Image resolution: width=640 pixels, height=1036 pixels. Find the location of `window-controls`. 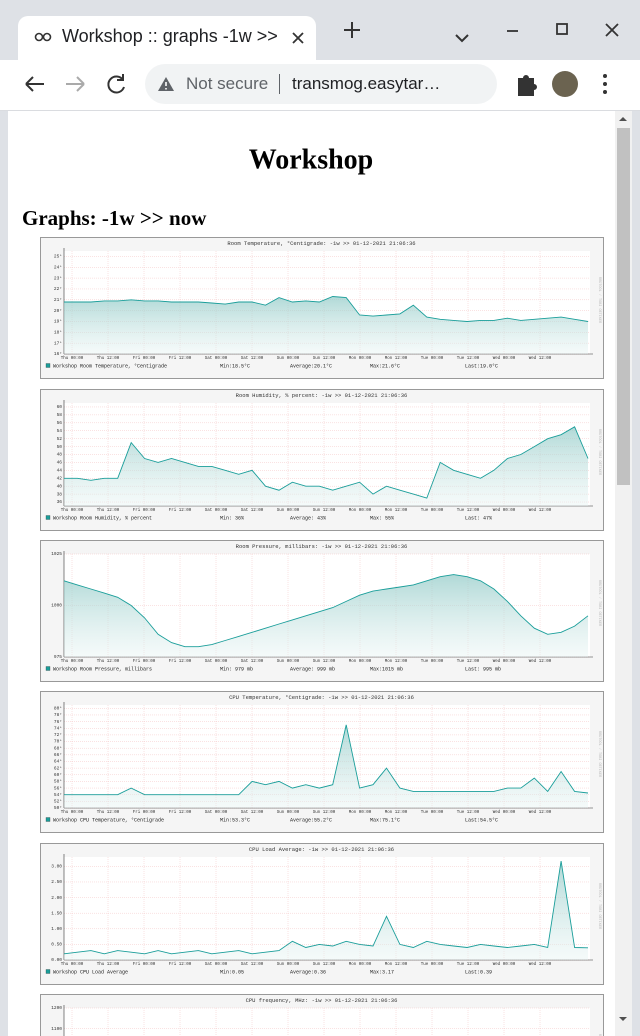

window-controls is located at coordinates (481, 32).